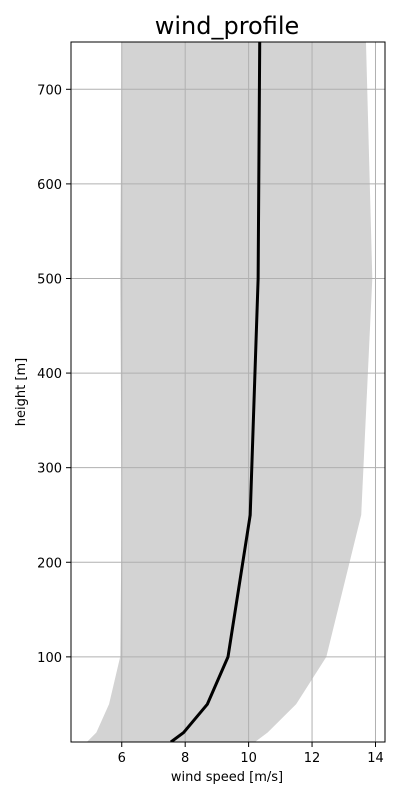 This screenshot has height=800, width=400. What do you see at coordinates (49, 90) in the screenshot?
I see `y-tick-label-700: 700` at bounding box center [49, 90].